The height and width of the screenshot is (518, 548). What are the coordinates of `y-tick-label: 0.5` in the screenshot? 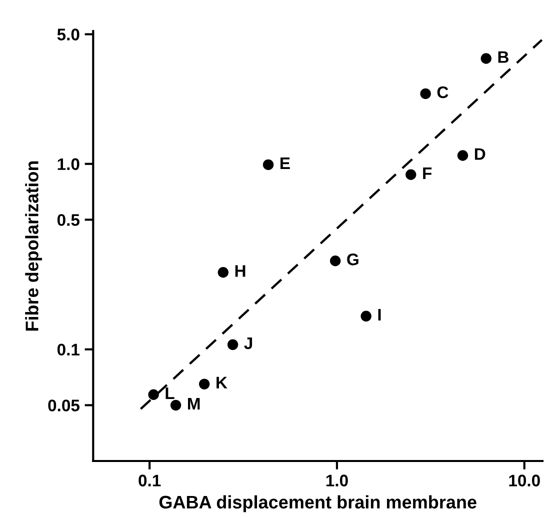 It's located at (68, 220).